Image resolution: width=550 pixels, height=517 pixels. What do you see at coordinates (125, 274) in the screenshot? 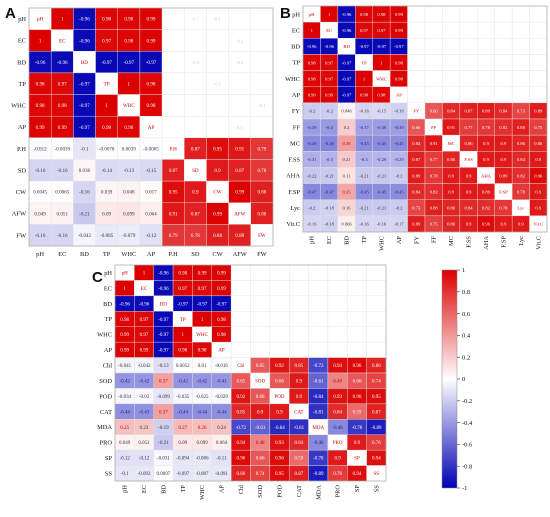
I see `diag-label-c-0: pH` at bounding box center [125, 274].